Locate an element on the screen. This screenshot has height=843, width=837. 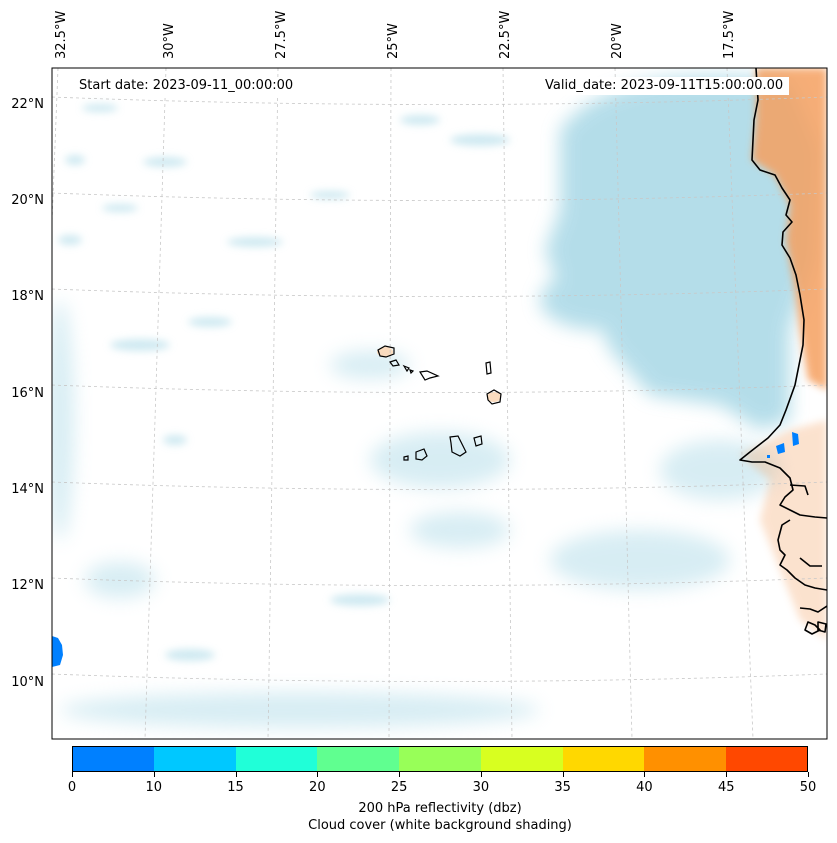
coastline is located at coordinates (783, 351).